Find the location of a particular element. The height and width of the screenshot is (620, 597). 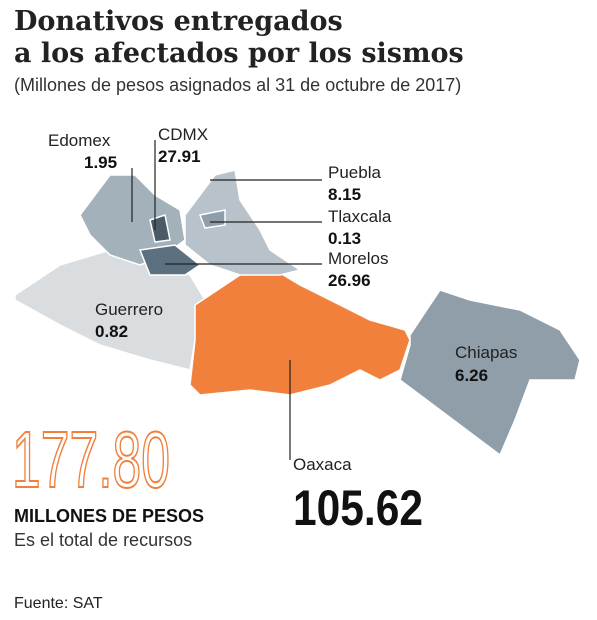

morelos is located at coordinates (170, 260).